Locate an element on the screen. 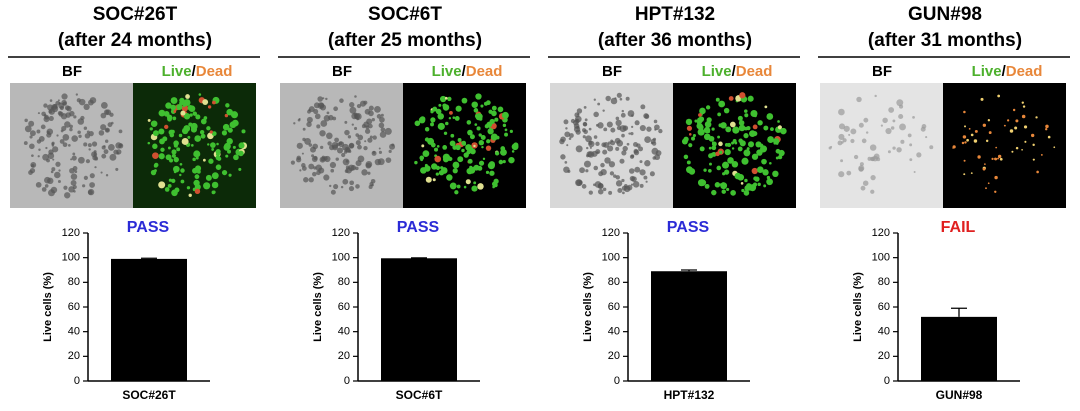 The width and height of the screenshot is (1080, 411). panel-title: GUN#98 is located at coordinates (945, 14).